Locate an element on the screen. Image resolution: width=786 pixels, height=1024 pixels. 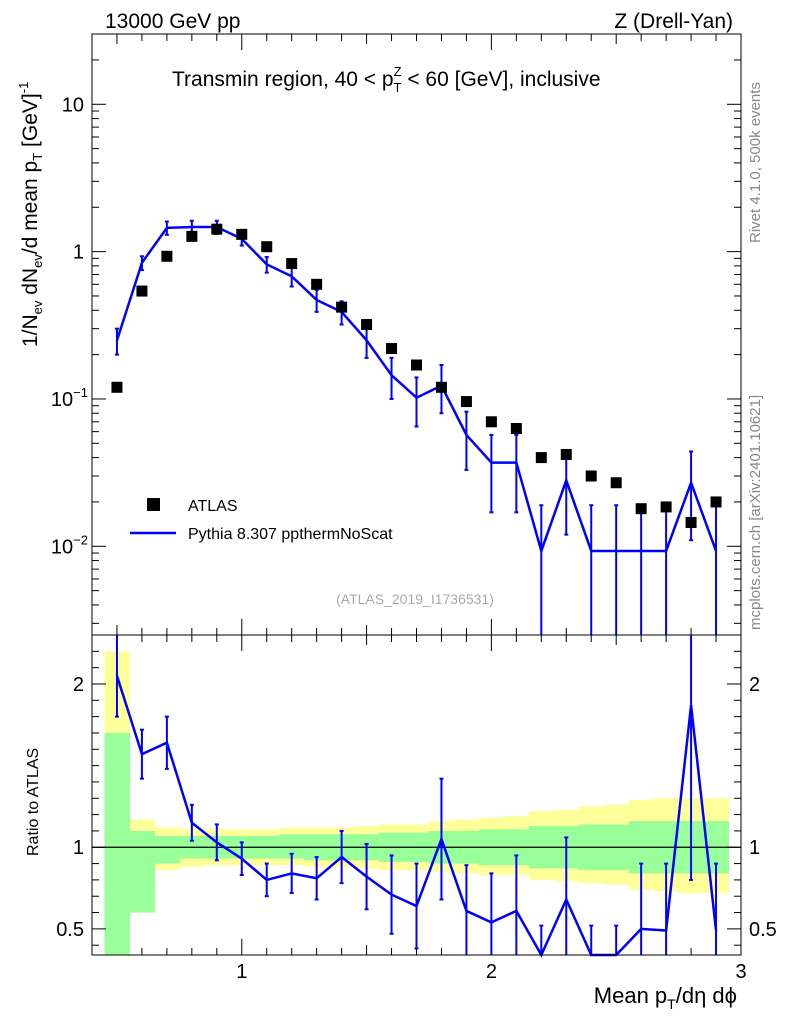
ratio-y-tick-label: 1 is located at coordinates (78, 848).